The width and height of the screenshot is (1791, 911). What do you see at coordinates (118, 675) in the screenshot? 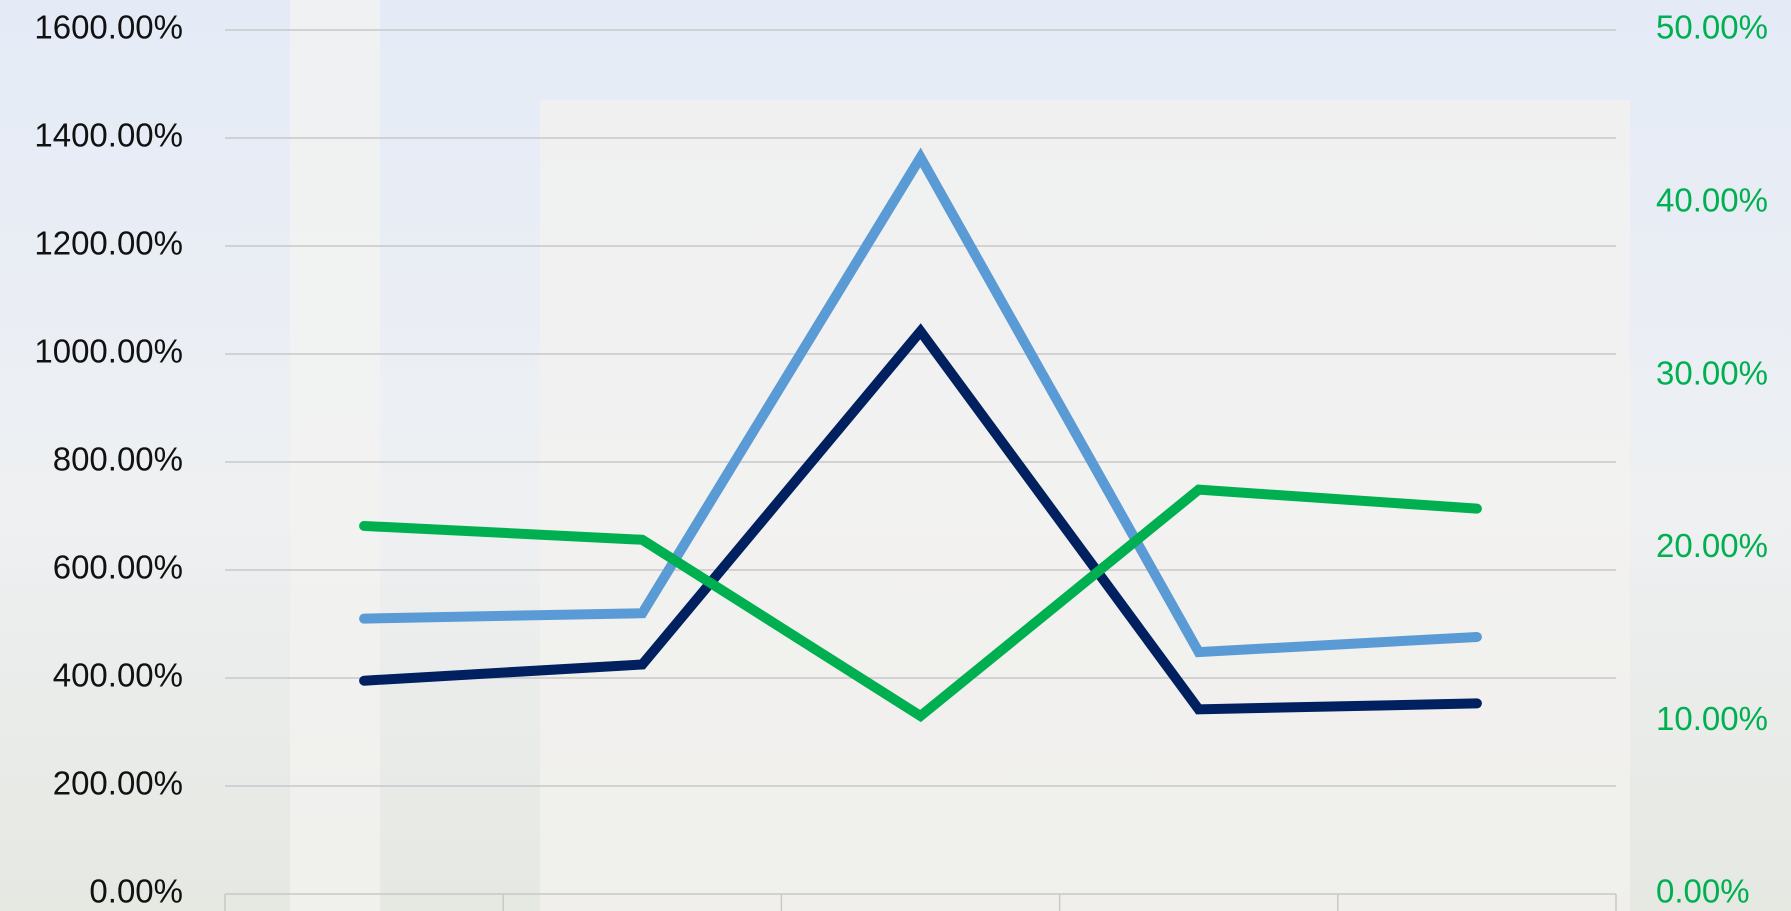
I see `y-tick-label: 400.00%` at bounding box center [118, 675].